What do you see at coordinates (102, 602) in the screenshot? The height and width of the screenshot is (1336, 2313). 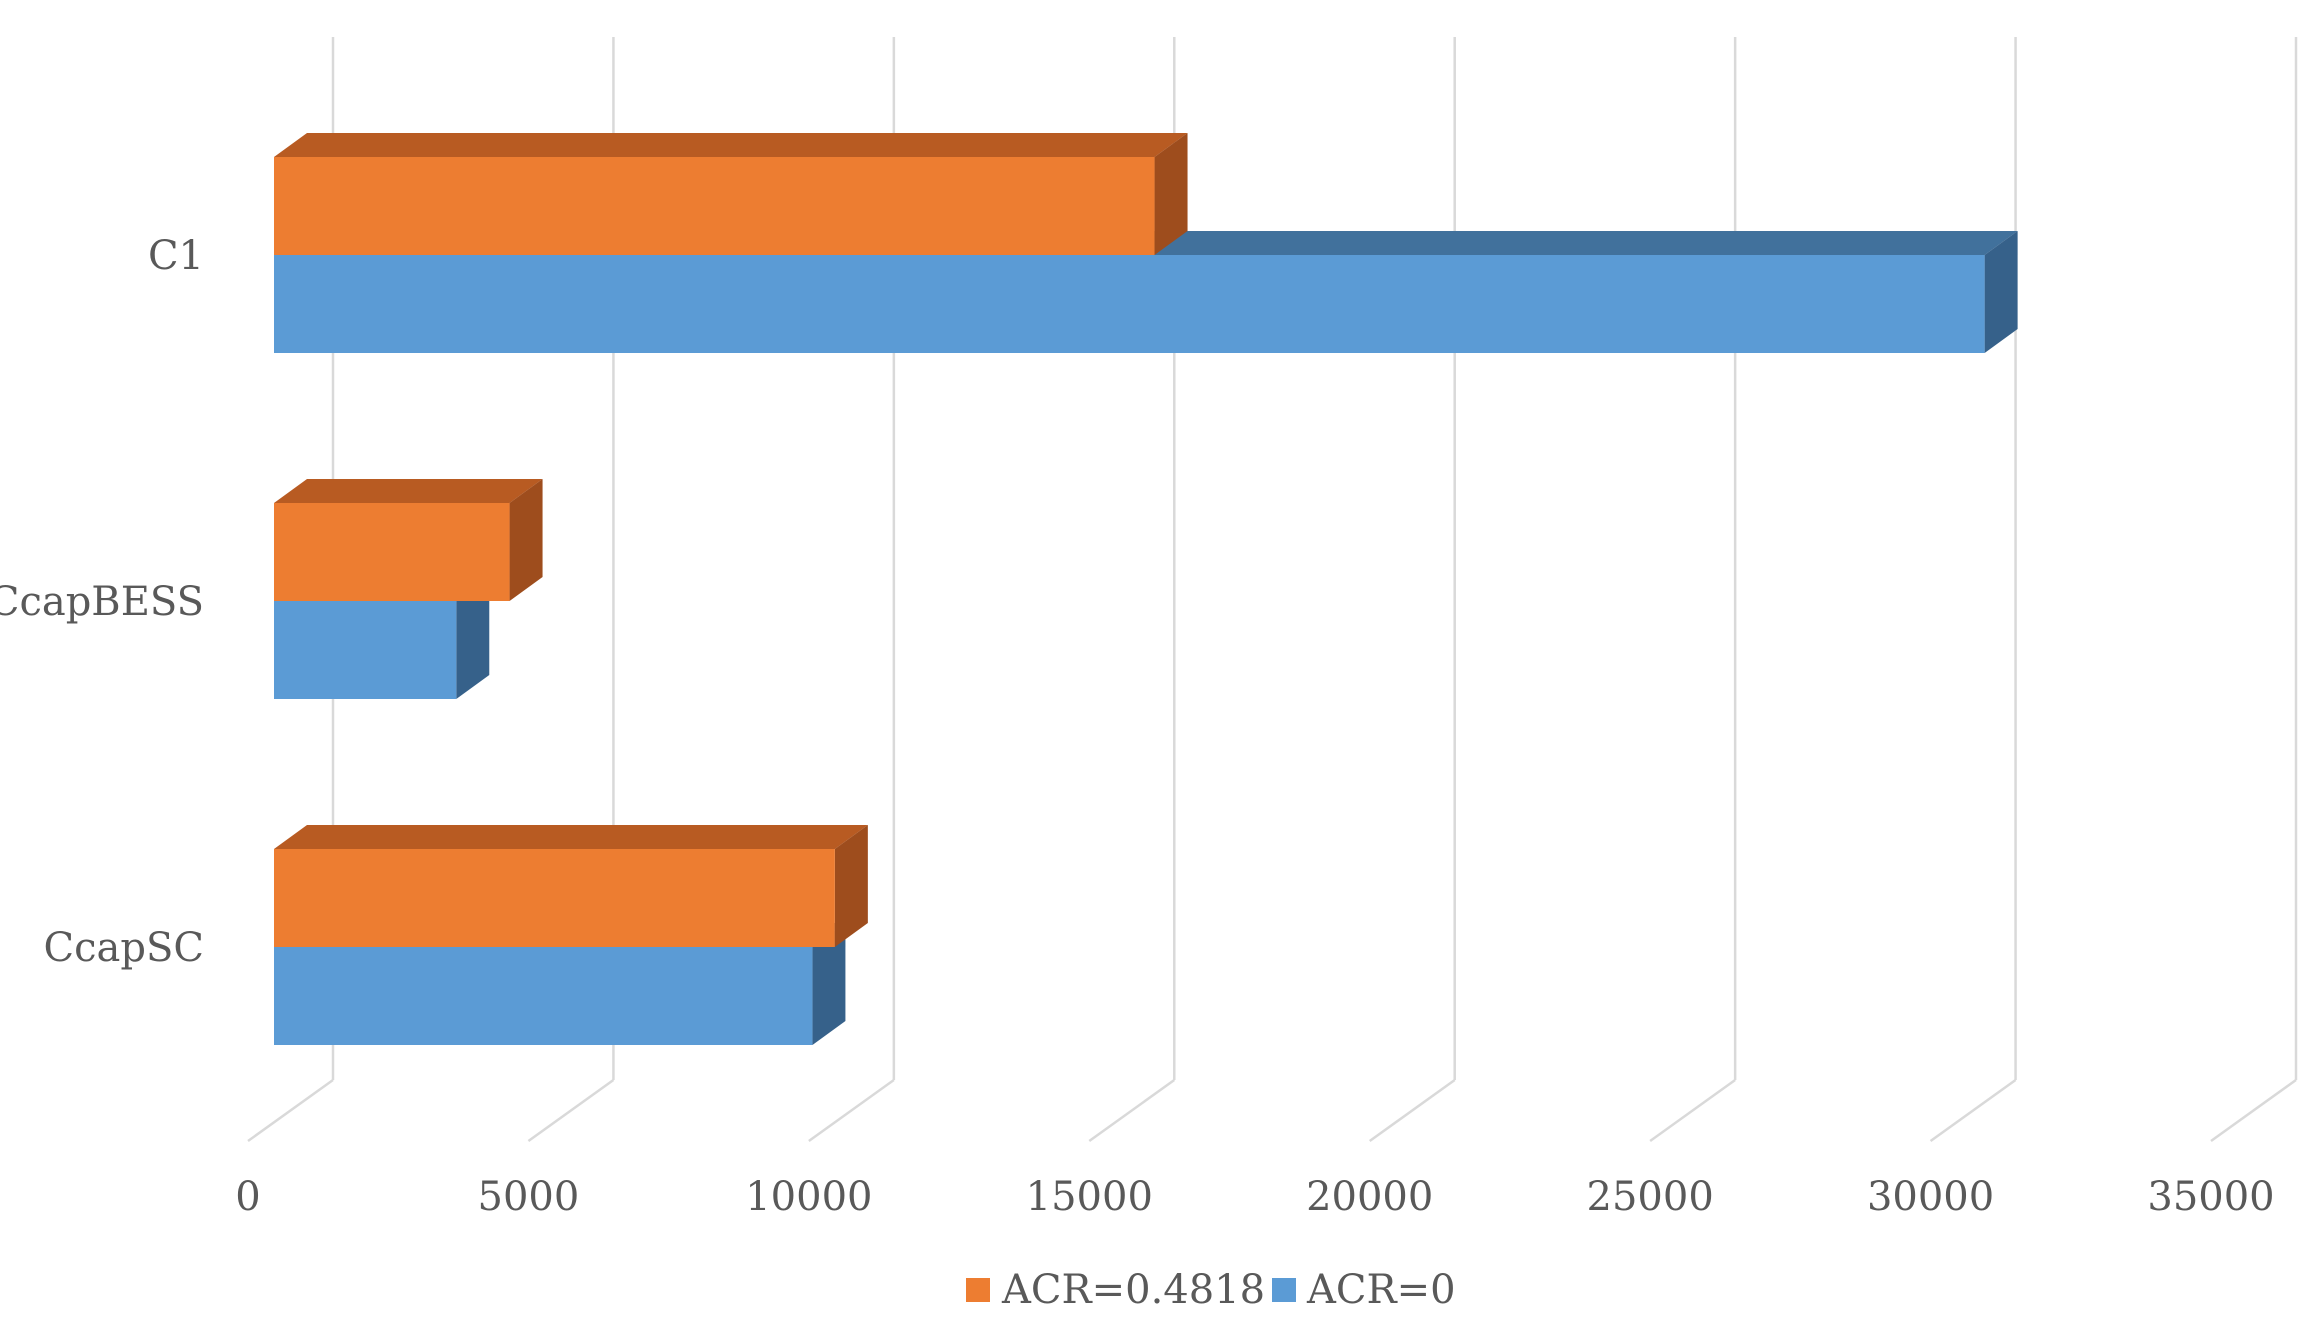 I see `y-category-label-ccapbess: CcapBESS` at bounding box center [102, 602].